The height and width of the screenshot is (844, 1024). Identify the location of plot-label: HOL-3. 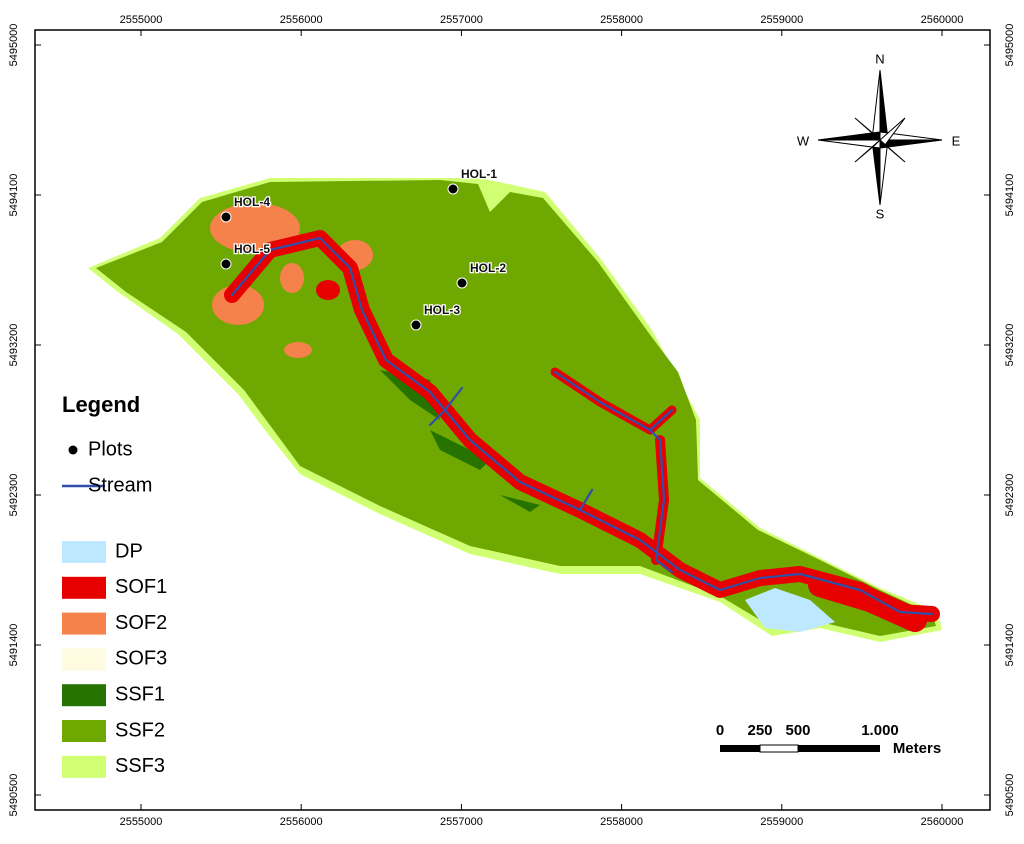
(442, 310).